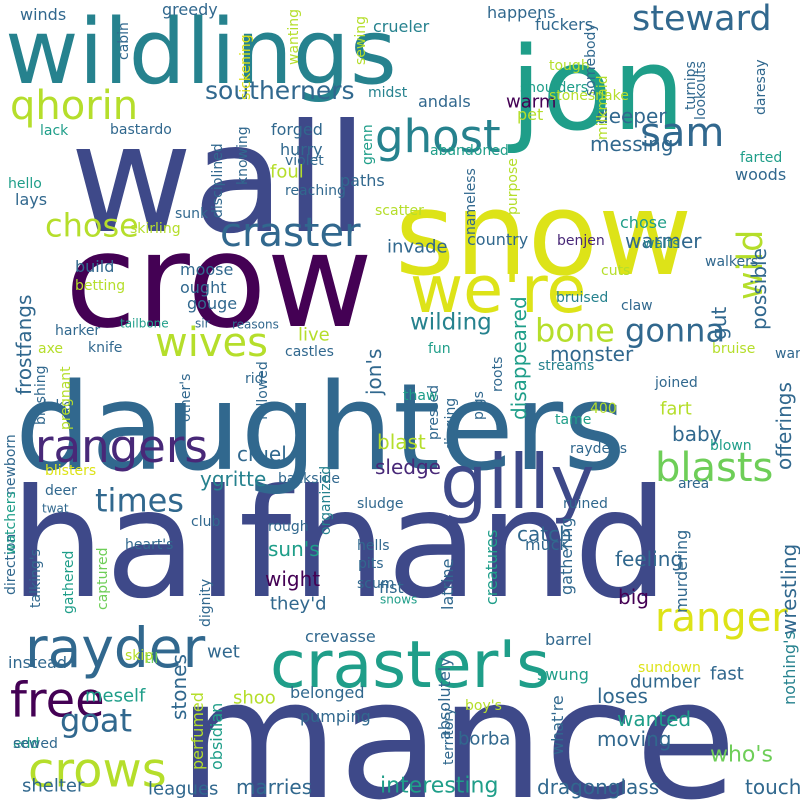 Image resolution: width=800 pixels, height=800 pixels. I want to click on cloud-word: ranger, so click(721, 618).